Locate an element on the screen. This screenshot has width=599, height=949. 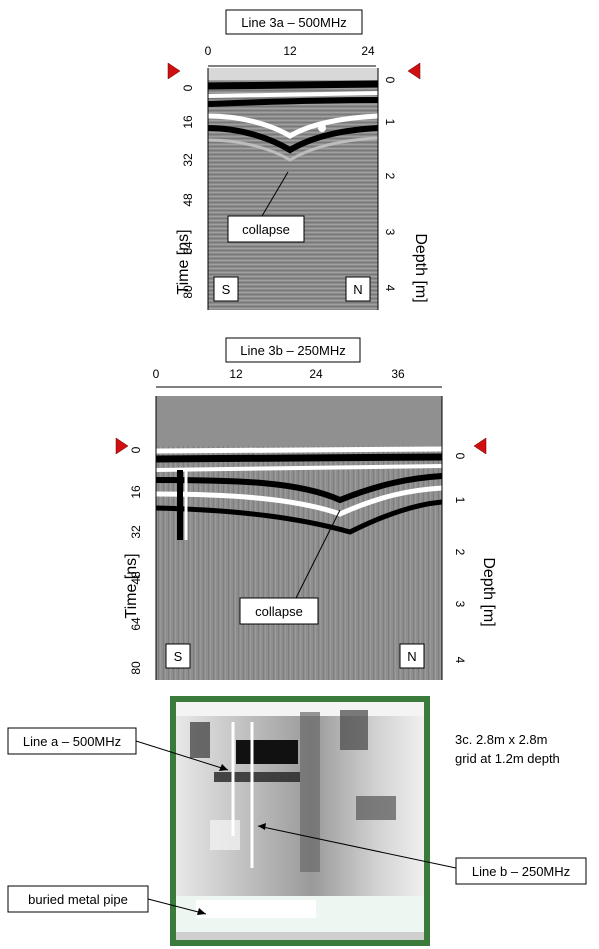
panel-b-time-tick: 80 is located at coordinates (136, 668).